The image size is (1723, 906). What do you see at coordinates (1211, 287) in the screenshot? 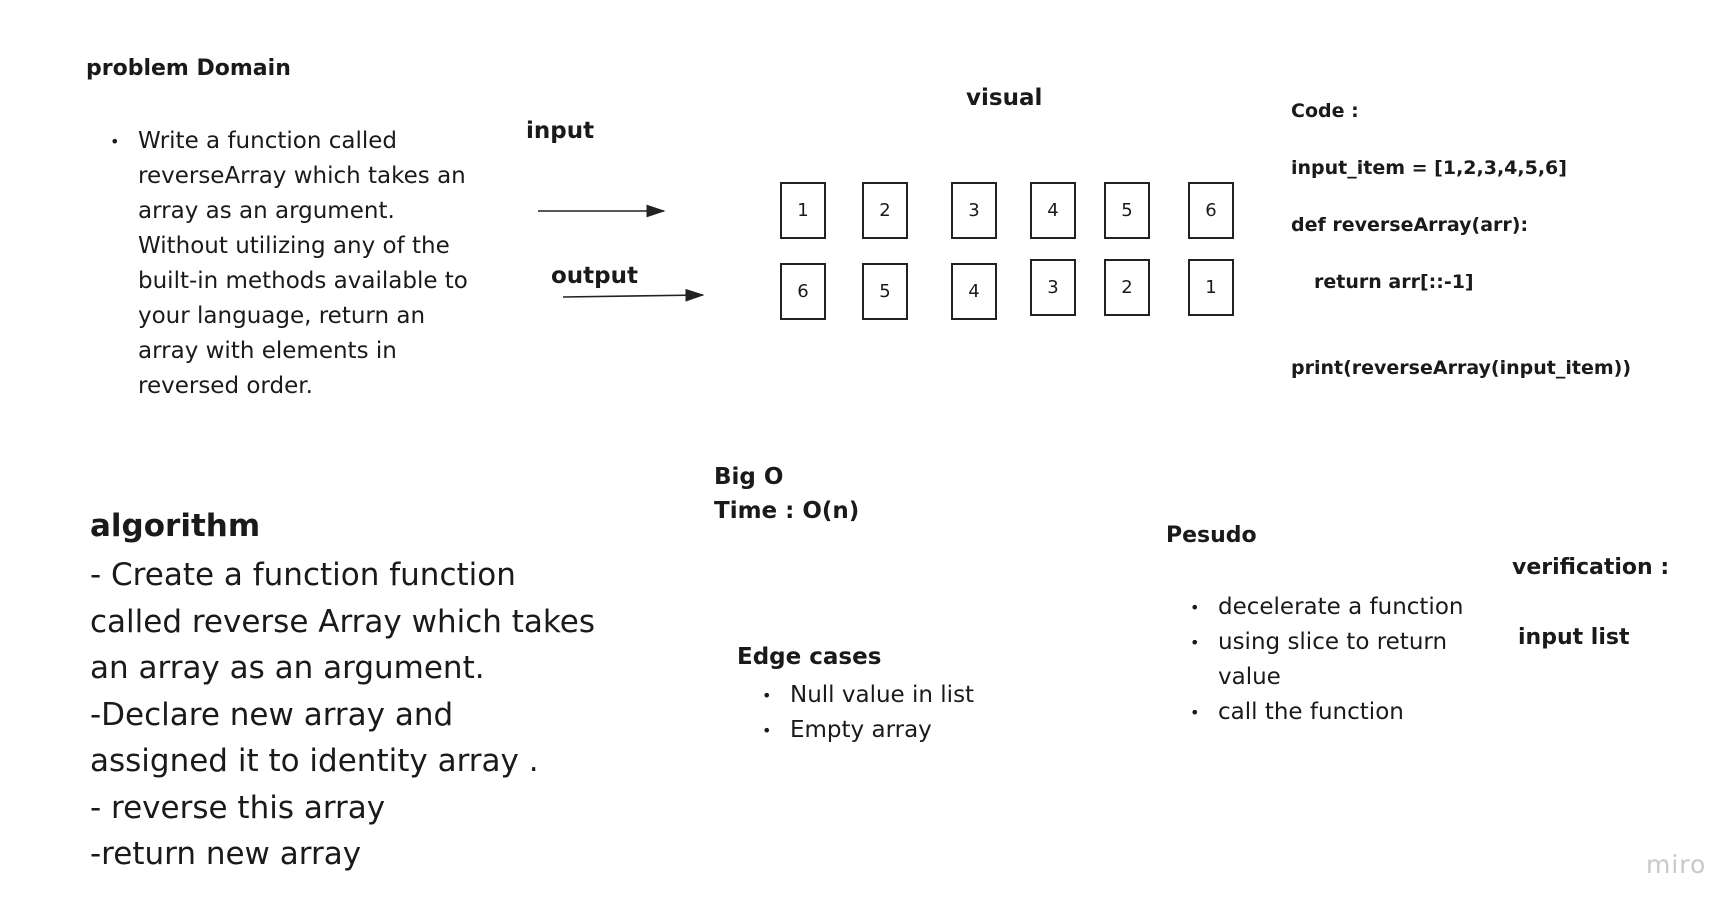
I see `output-cell: 1` at bounding box center [1211, 287].